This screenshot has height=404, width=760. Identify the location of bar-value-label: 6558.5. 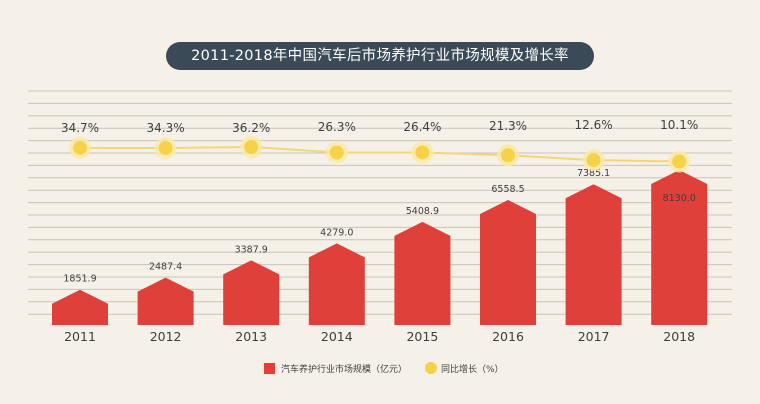
(507, 189).